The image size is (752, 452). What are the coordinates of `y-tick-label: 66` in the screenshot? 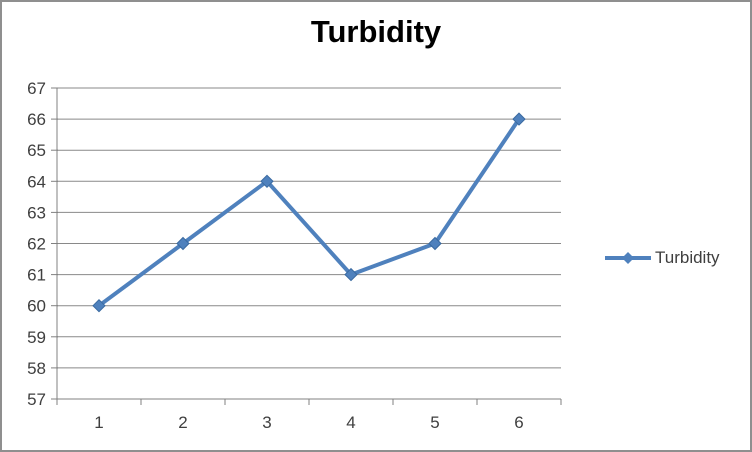 It's located at (36, 119).